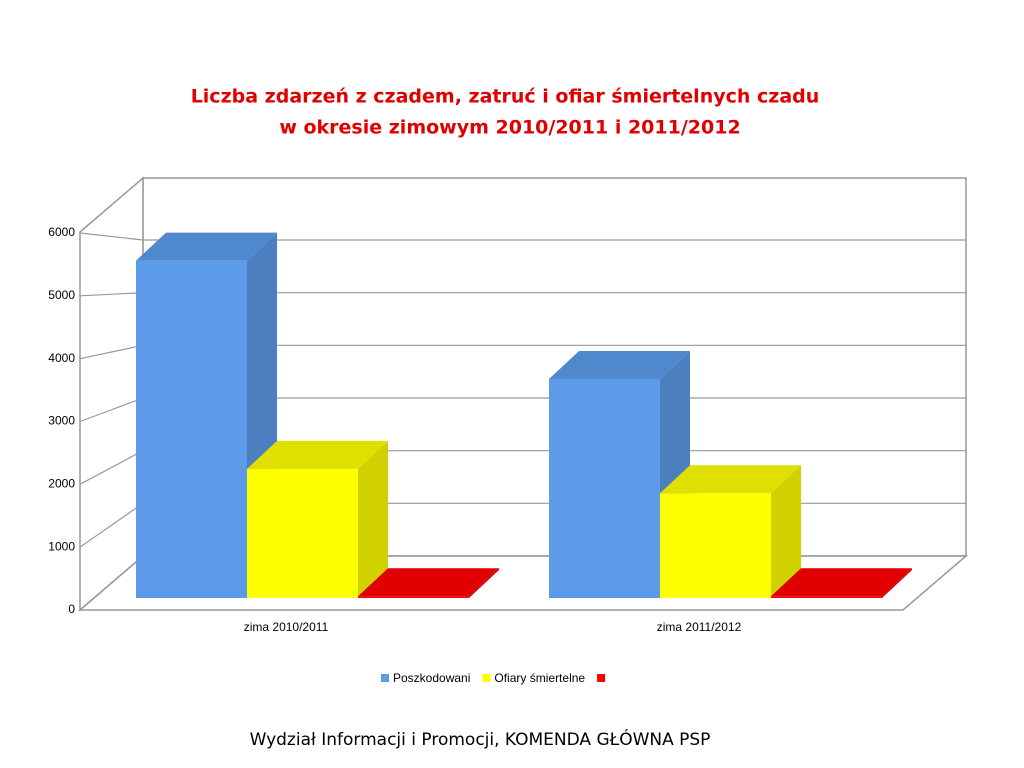 The image size is (1024, 768). I want to click on y-tick-label: 0, so click(71, 609).